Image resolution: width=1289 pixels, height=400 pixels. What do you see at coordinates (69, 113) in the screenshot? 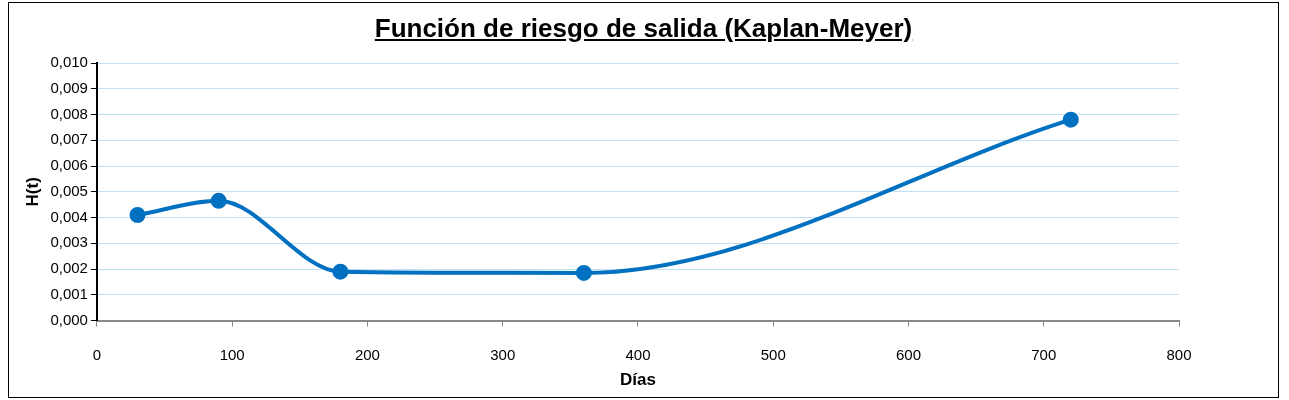
I see `y-tick-label: 0,008` at bounding box center [69, 113].